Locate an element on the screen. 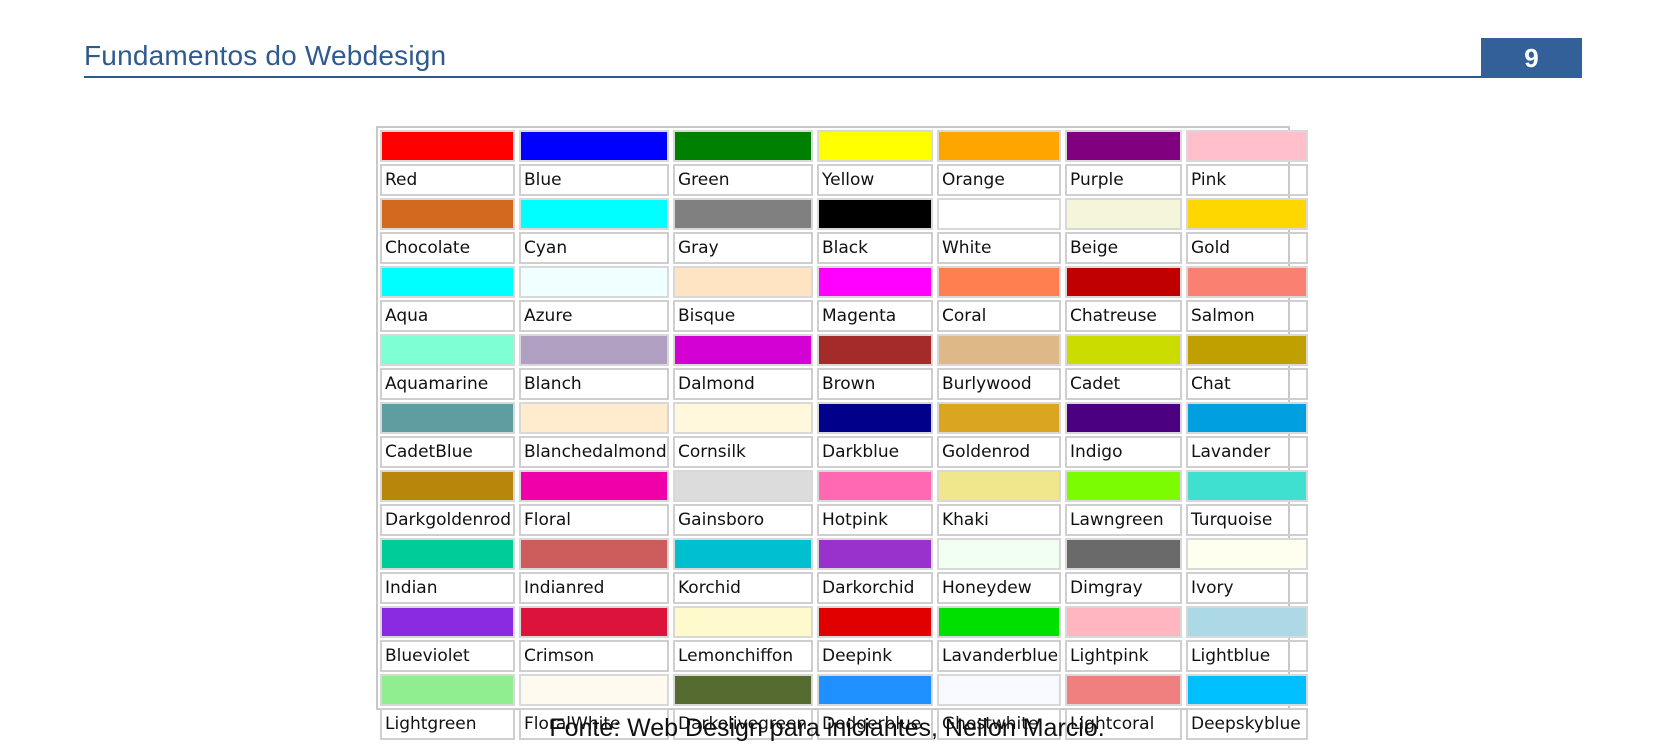  color-name-label: Lawngreen is located at coordinates (1123, 520).